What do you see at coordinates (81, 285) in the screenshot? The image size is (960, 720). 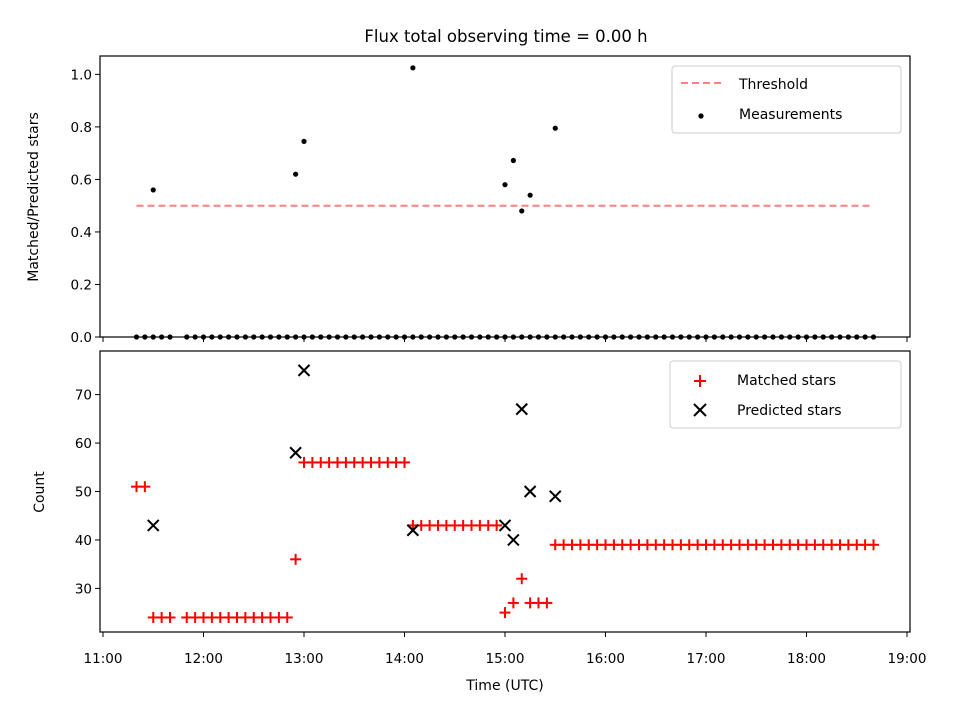 I see `top-y-tick-label: 0.2` at bounding box center [81, 285].